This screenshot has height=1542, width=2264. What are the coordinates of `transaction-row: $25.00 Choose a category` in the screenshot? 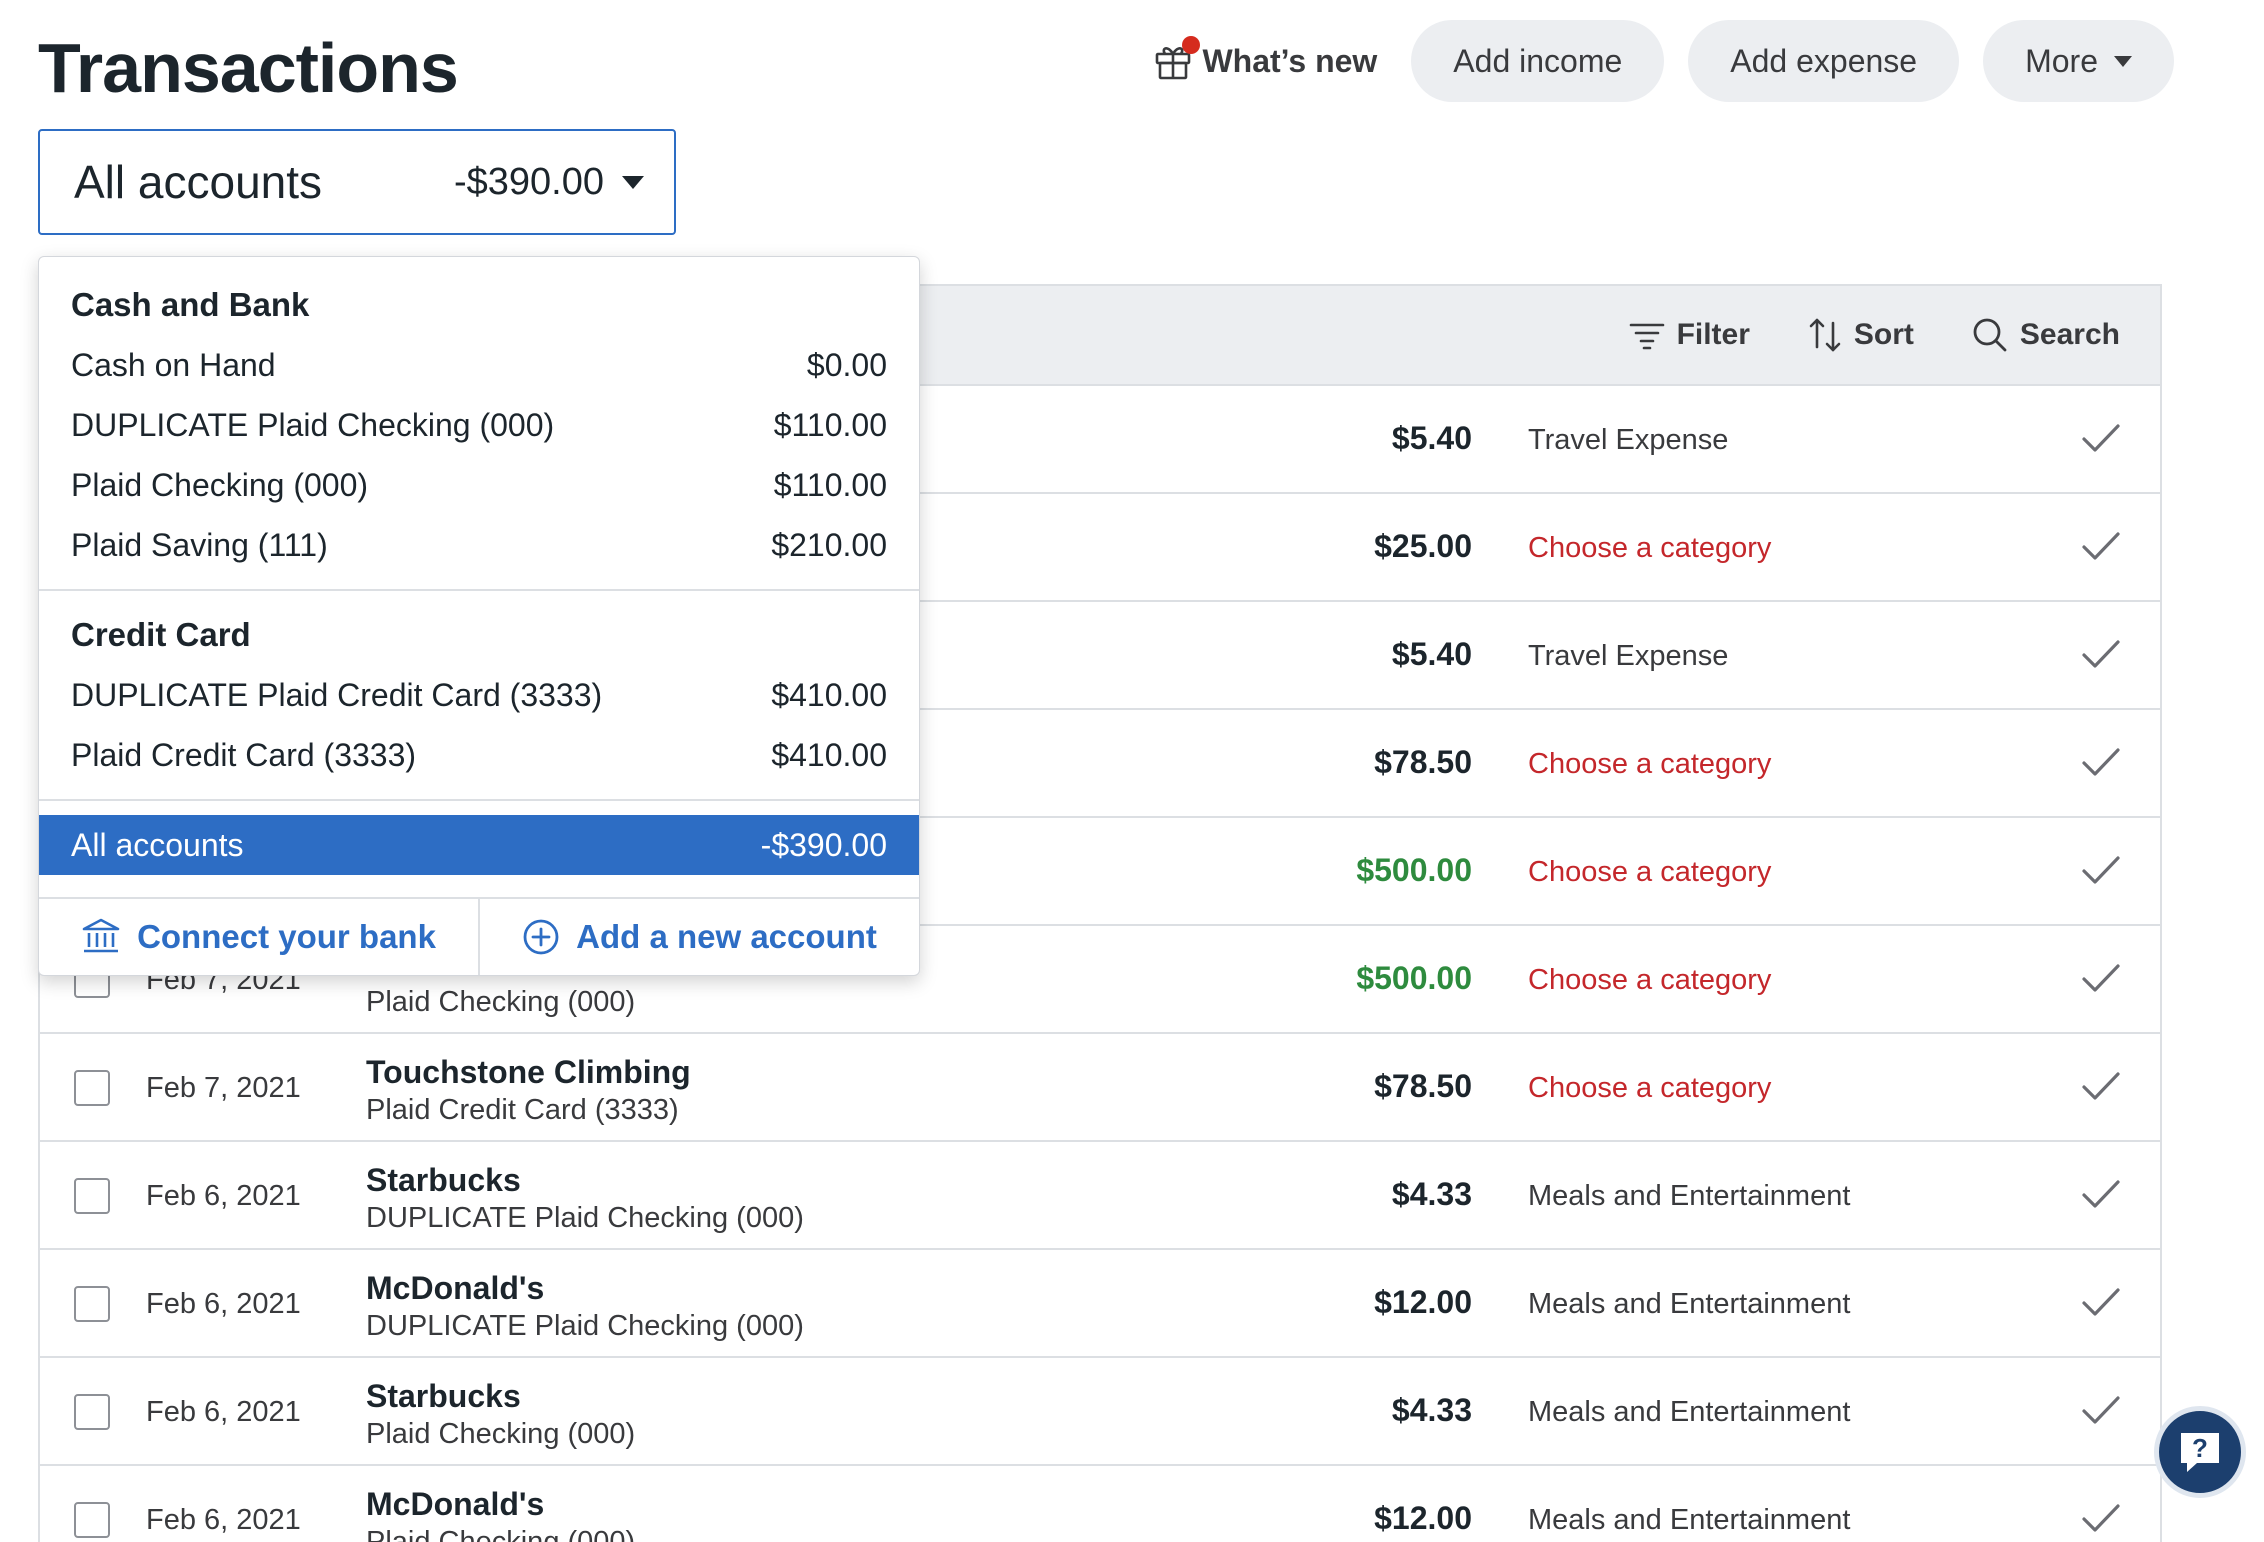 It's located at (1100, 548).